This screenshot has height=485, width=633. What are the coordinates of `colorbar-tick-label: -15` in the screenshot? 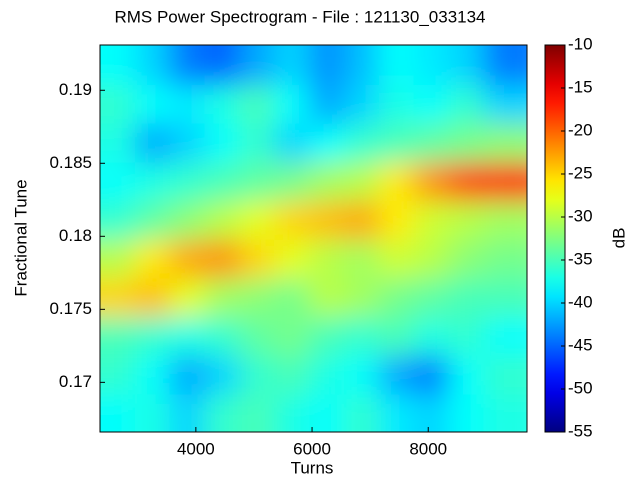 It's located at (580, 86).